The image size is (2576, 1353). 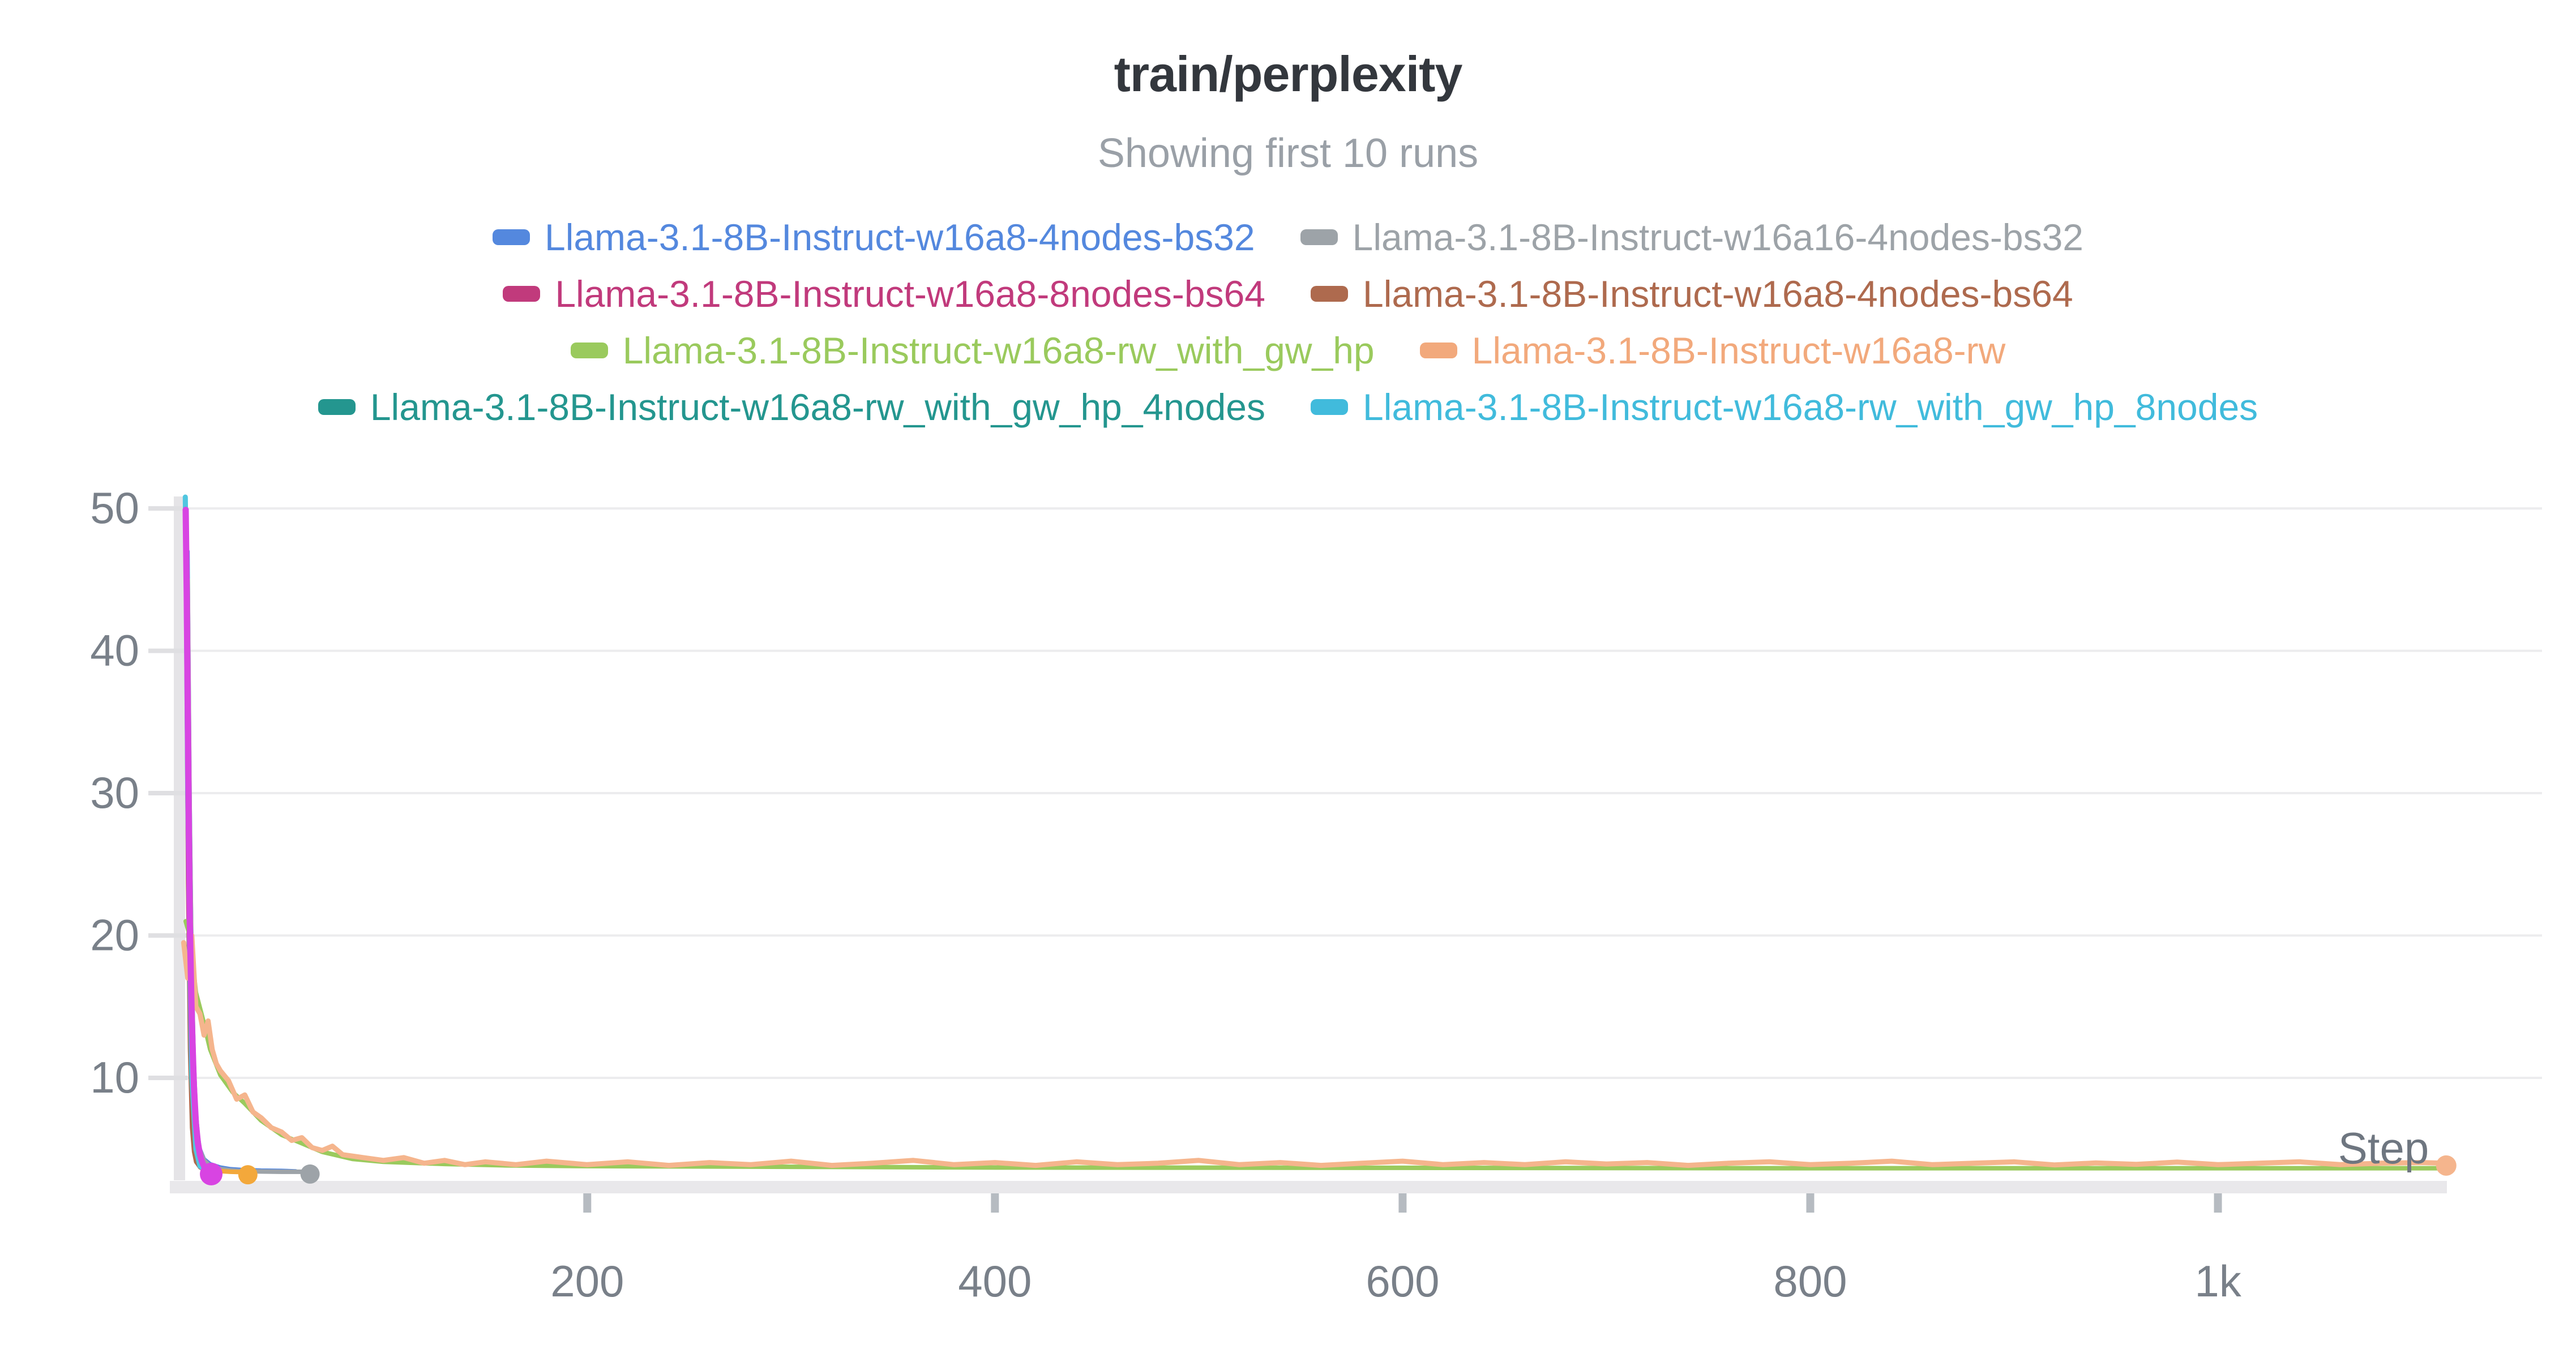 I want to click on legend-item: Llama-3.1-8B-Instruct-w16a8-rw, so click(x=1712, y=350).